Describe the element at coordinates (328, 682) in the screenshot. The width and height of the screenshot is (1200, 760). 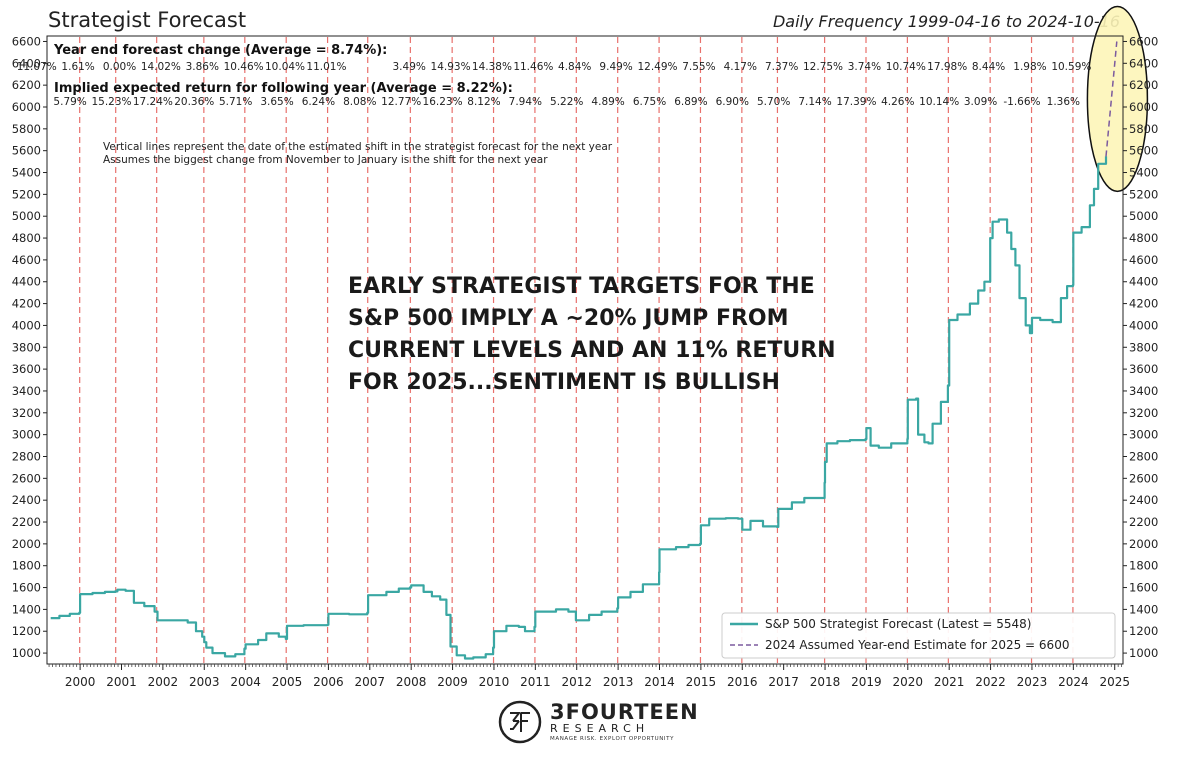
I see `x-tick-label-2006: 2006` at that location.